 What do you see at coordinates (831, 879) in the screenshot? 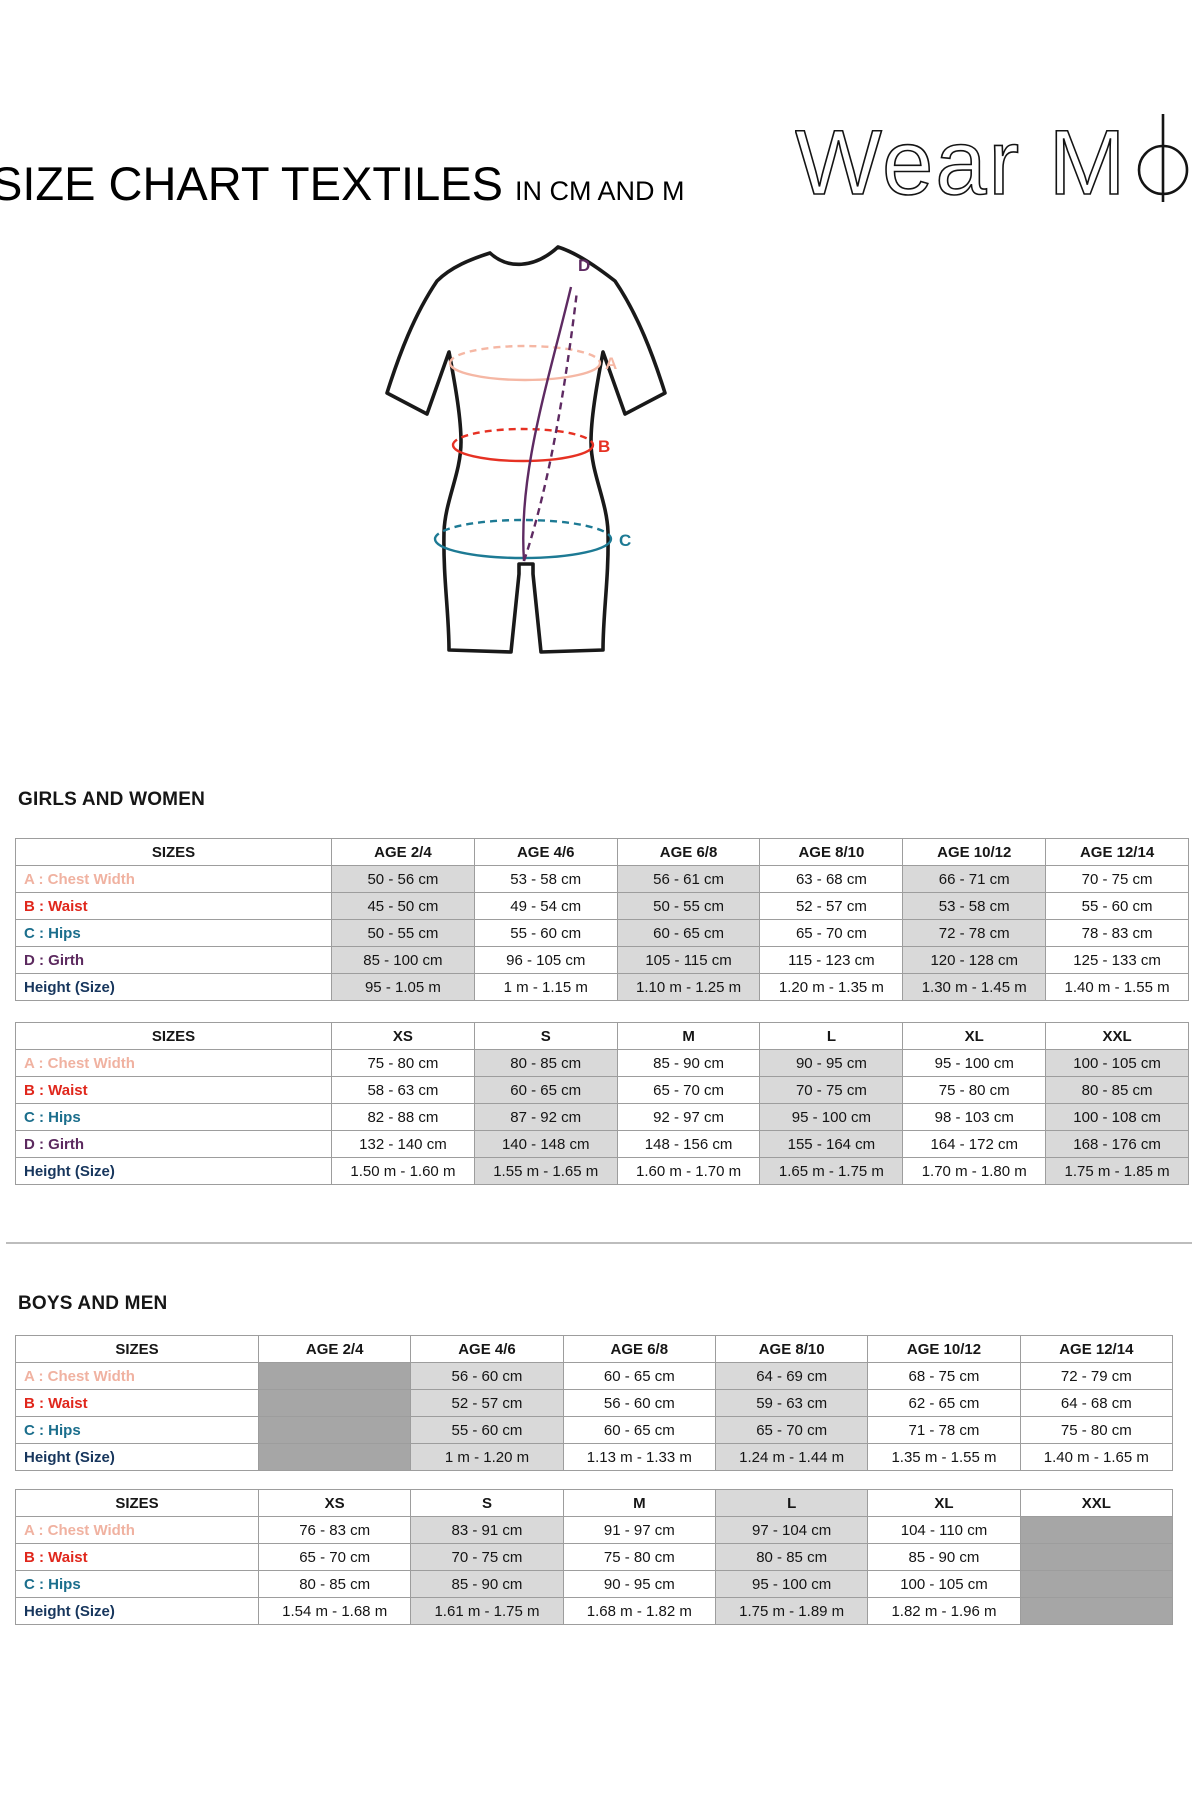
I see `size-cell: 63 - 68 cm` at bounding box center [831, 879].